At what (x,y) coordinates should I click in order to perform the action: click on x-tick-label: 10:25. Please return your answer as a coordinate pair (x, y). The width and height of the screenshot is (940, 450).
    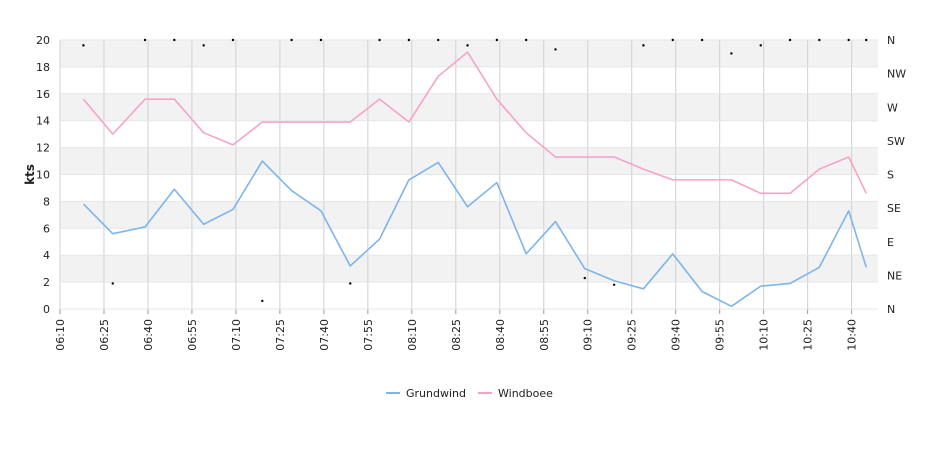
    Looking at the image, I should click on (808, 335).